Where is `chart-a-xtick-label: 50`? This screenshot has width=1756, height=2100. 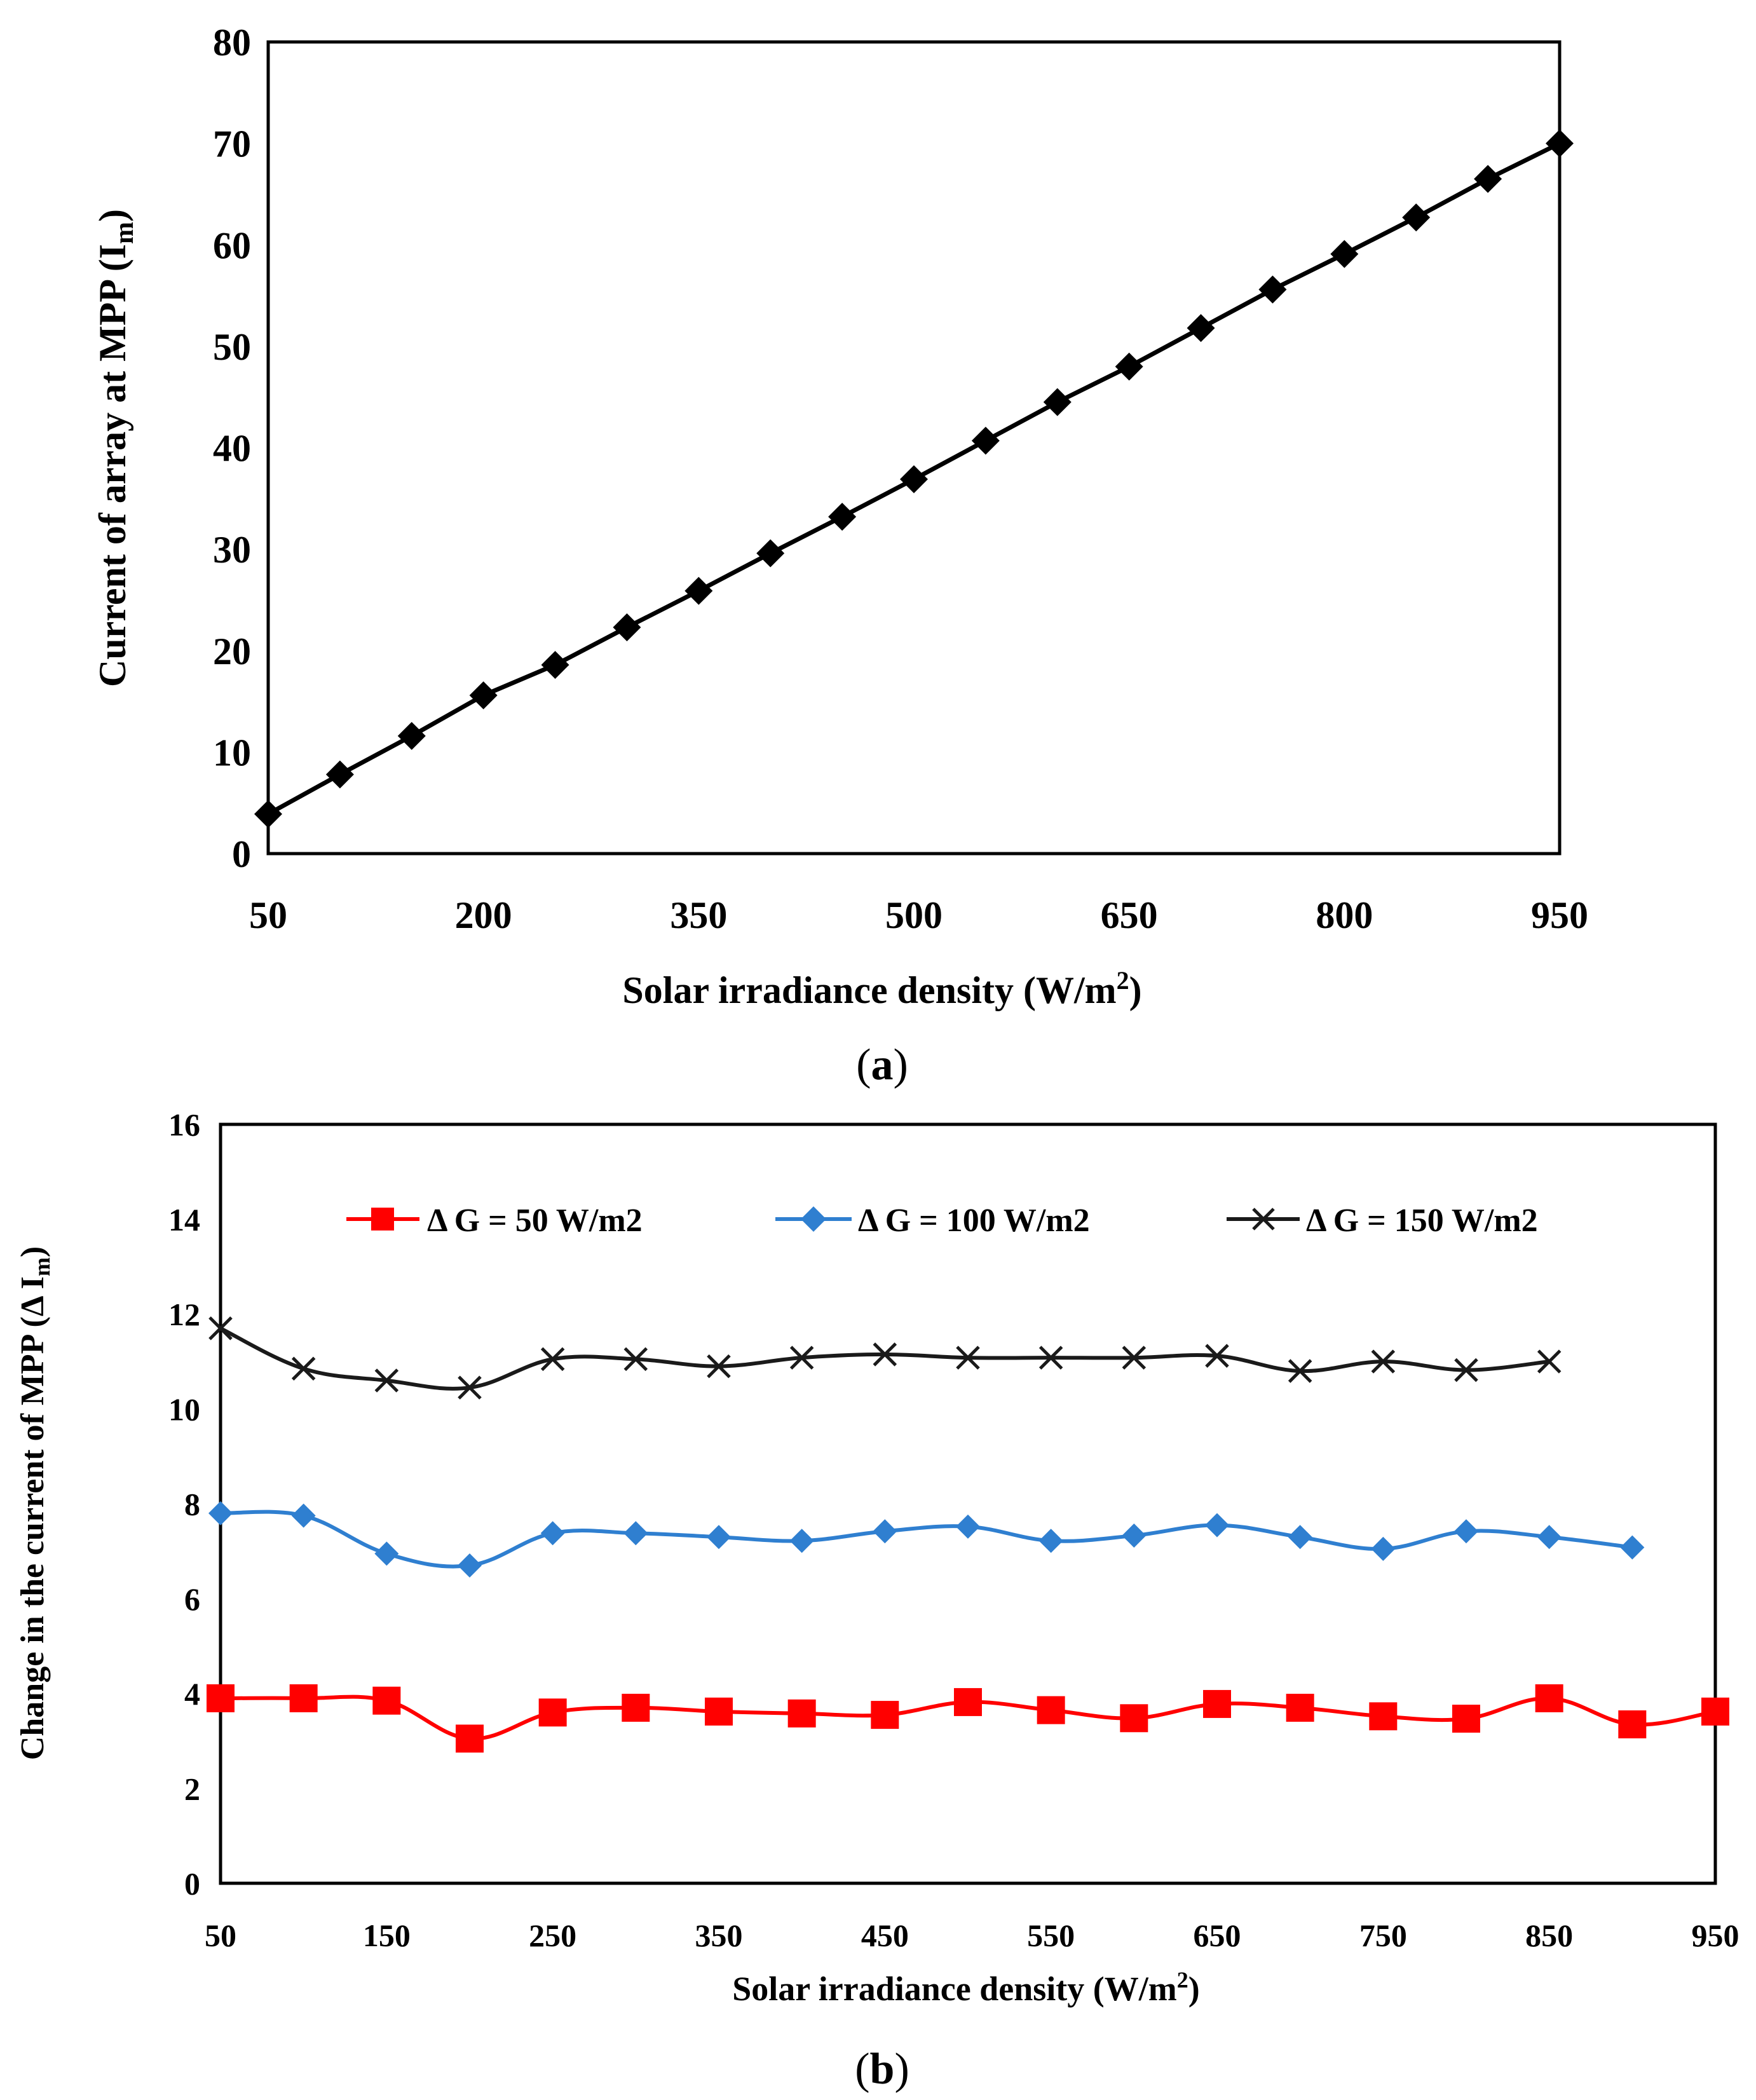
chart-a-xtick-label: 50 is located at coordinates (268, 915).